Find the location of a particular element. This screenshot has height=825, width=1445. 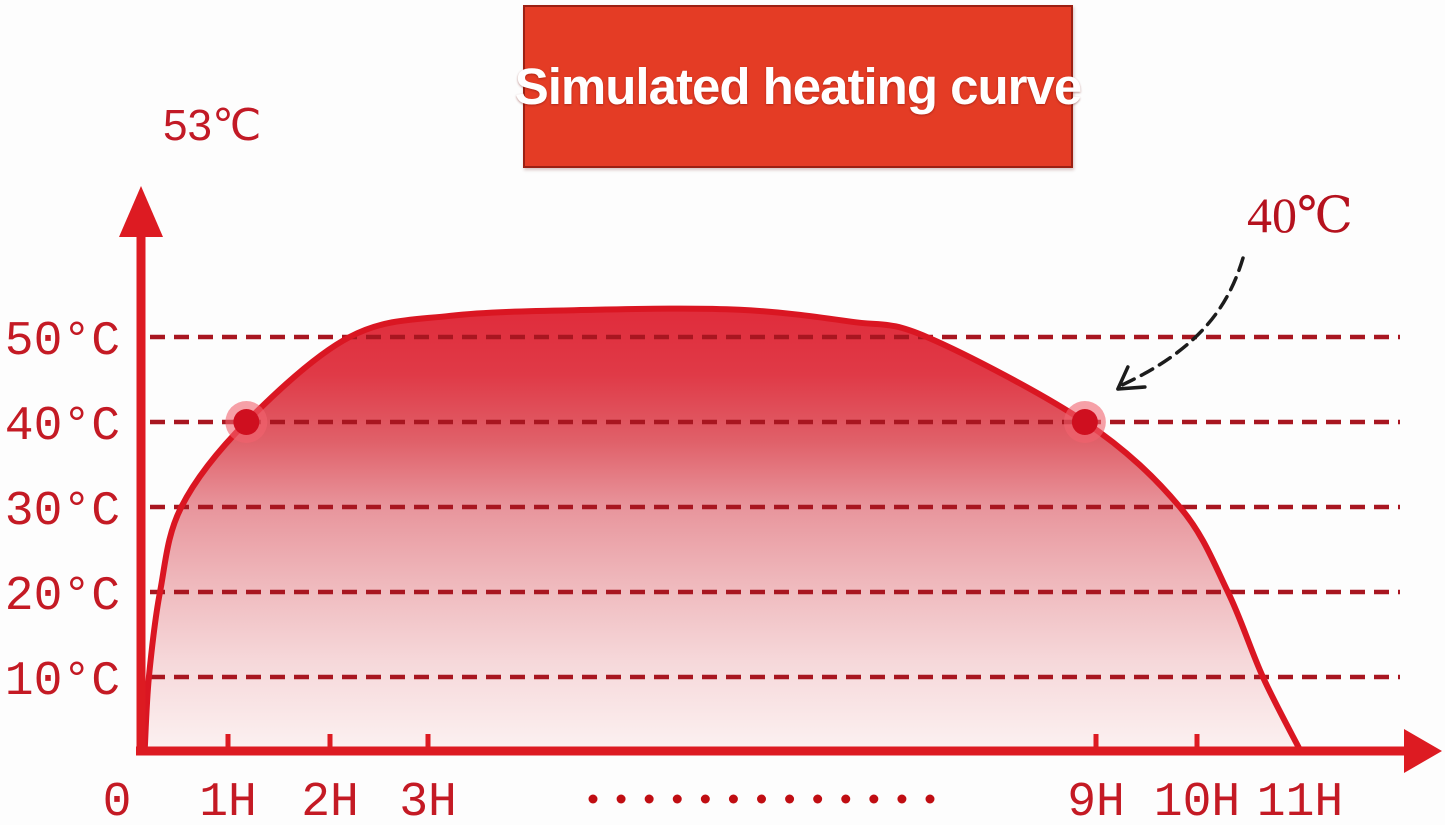

x-tick-label: 0 is located at coordinates (117, 800).